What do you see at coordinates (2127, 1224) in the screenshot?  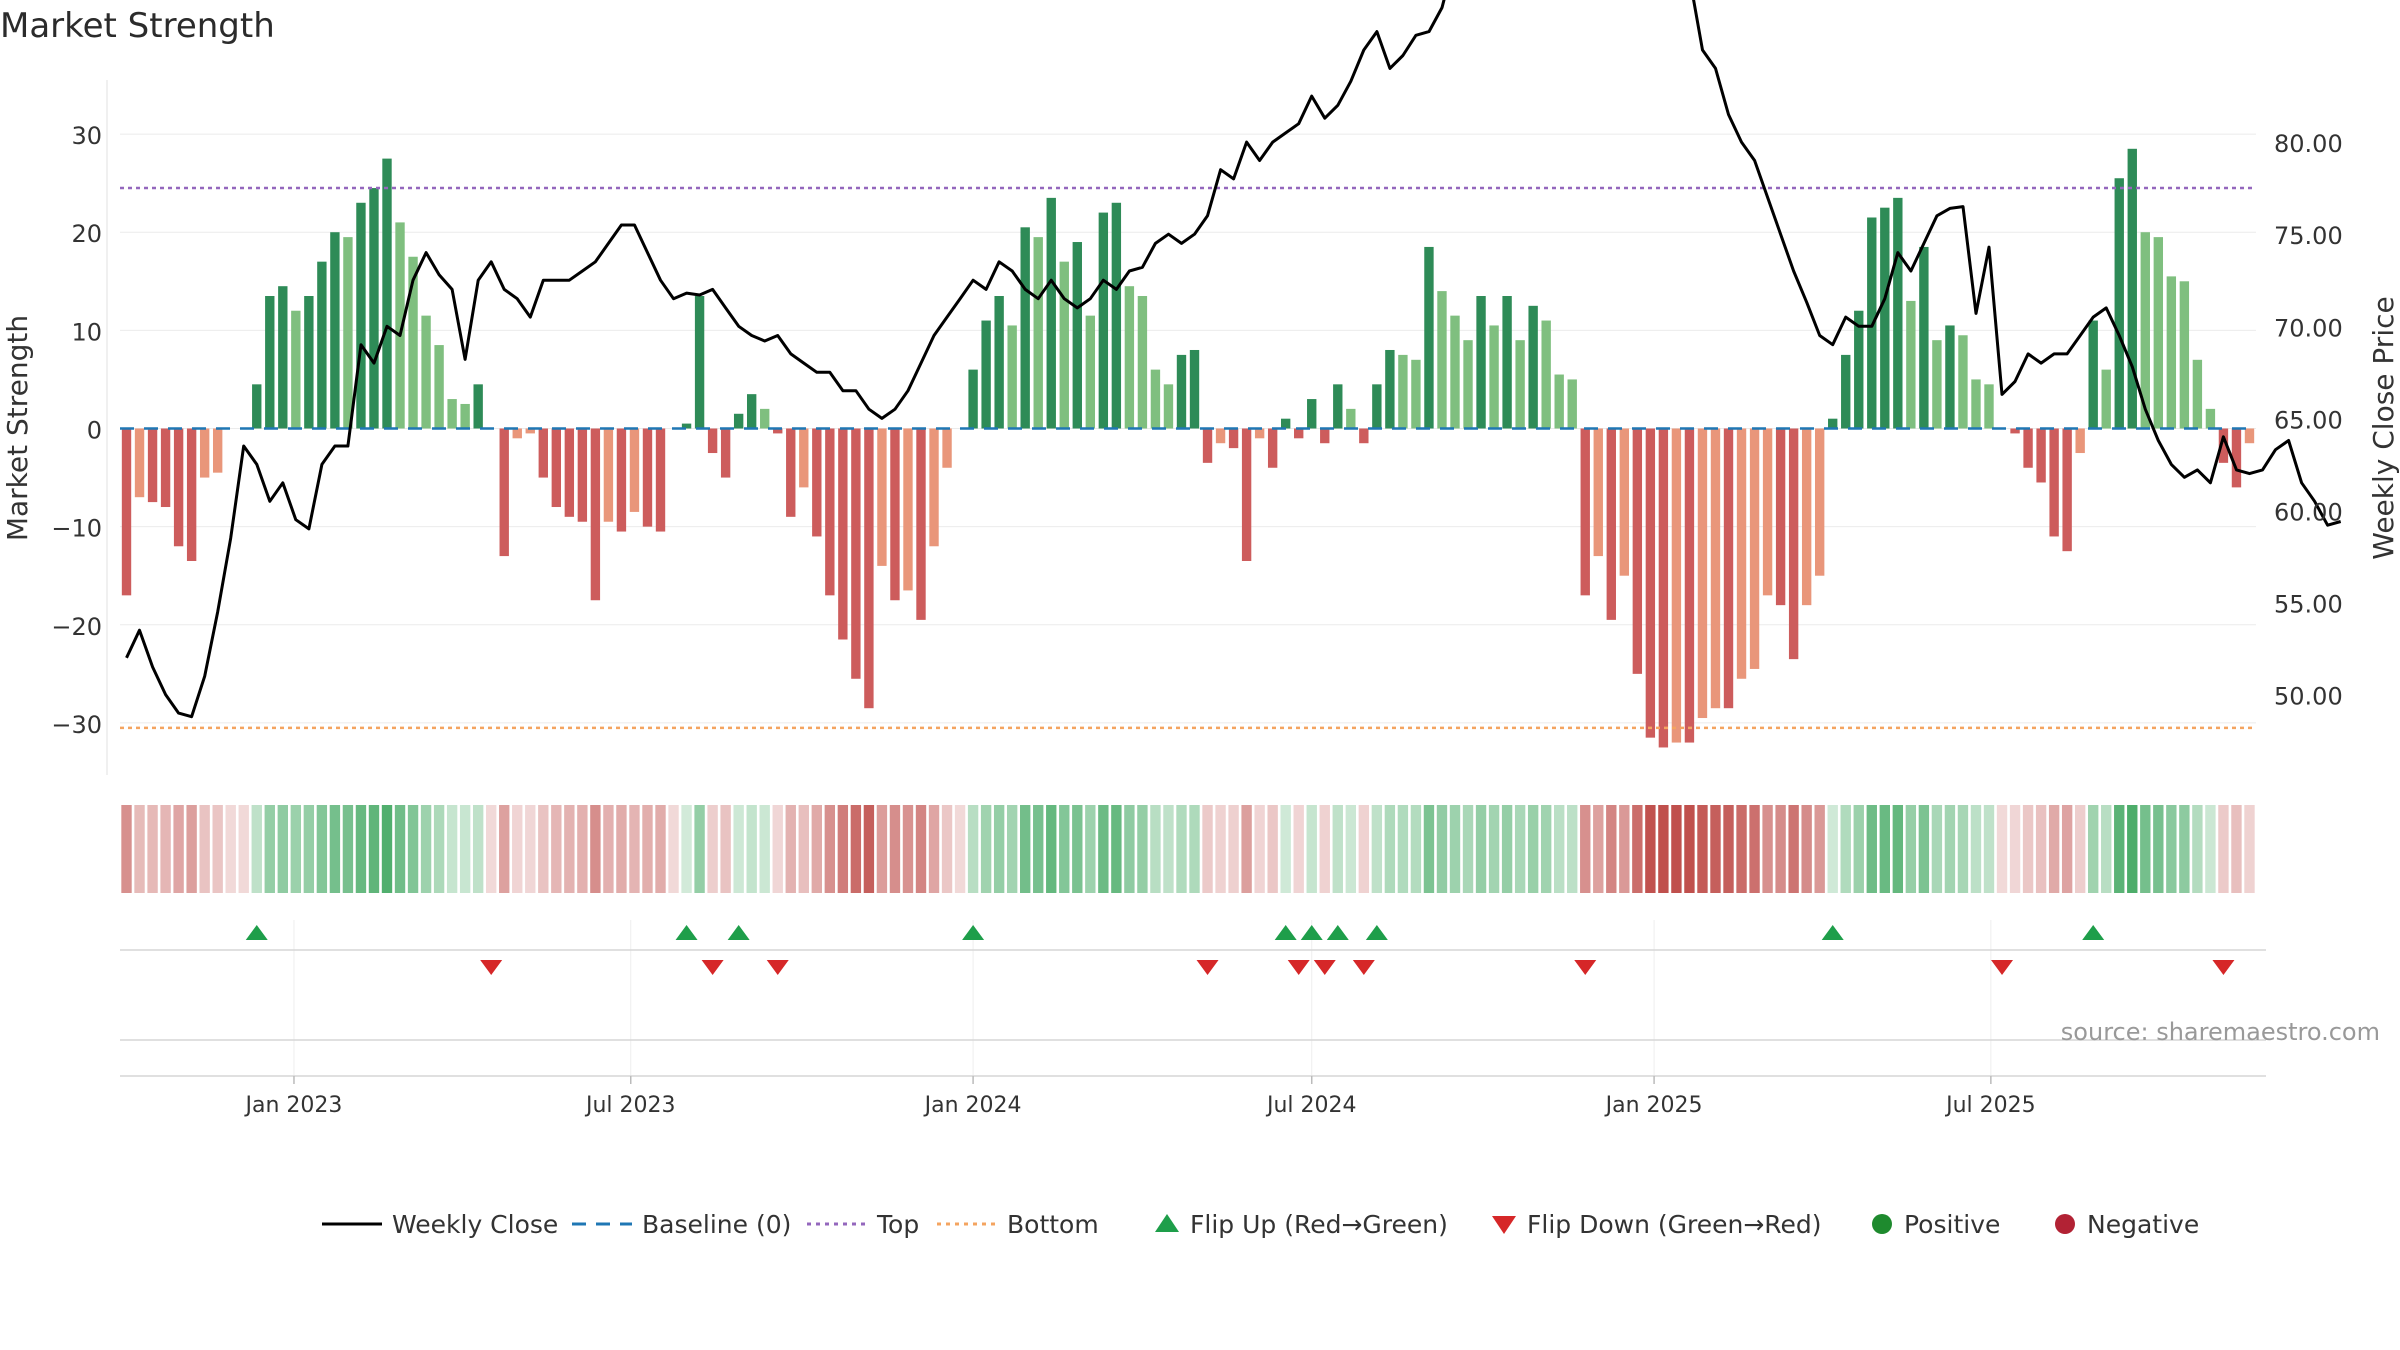 I see `legend-item: Negative` at bounding box center [2127, 1224].